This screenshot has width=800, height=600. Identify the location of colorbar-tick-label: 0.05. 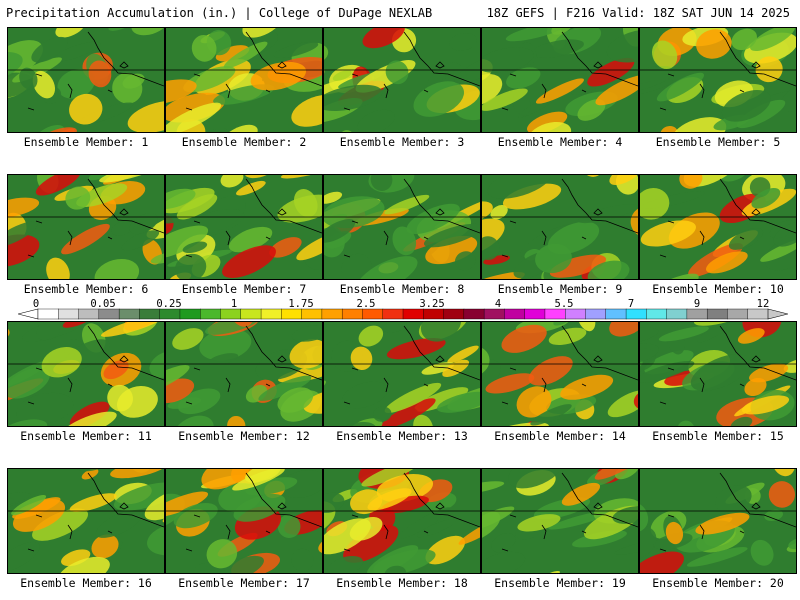
(103, 304).